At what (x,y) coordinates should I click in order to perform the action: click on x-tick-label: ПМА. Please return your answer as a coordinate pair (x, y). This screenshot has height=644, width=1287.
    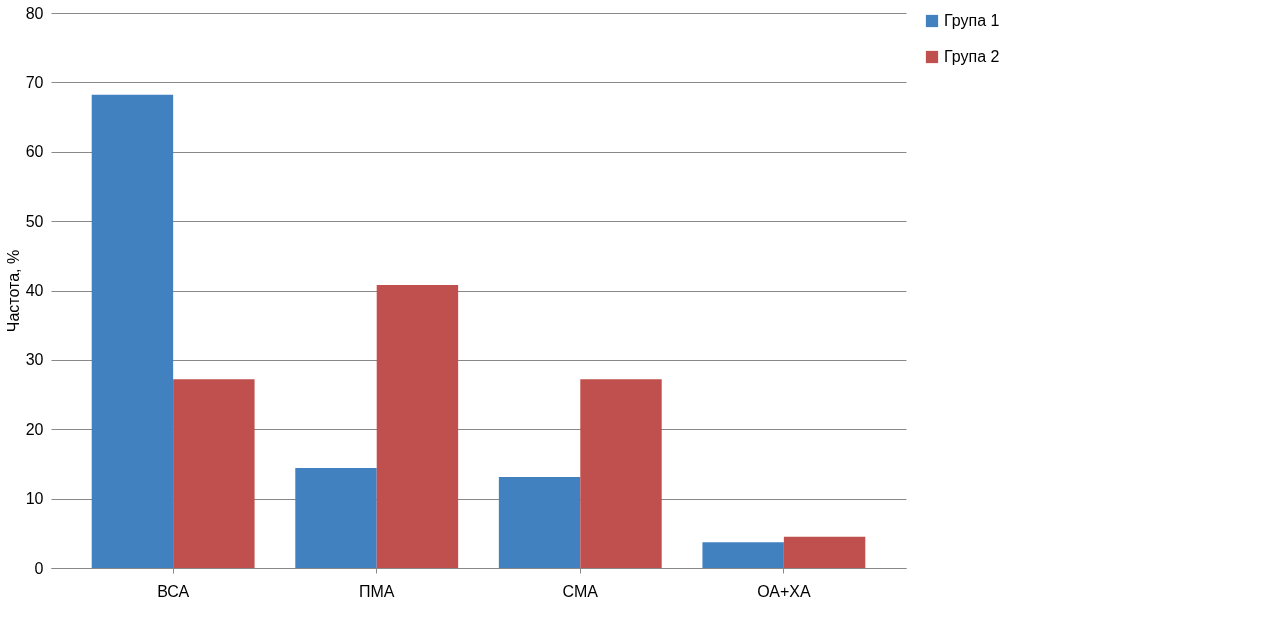
    Looking at the image, I should click on (376, 591).